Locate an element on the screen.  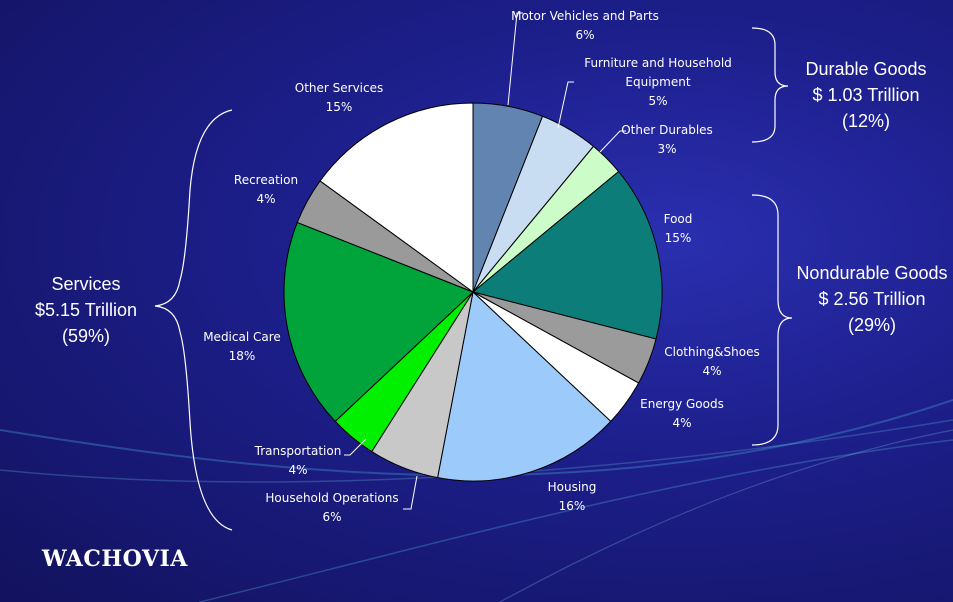
slice-label-housing: Housing 16% is located at coordinates (572, 496).